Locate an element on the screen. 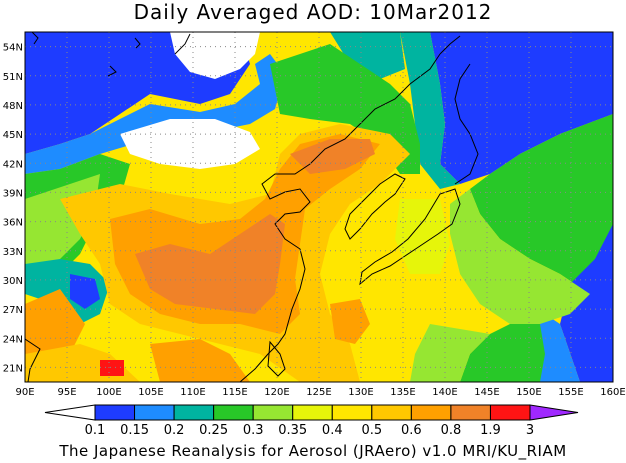 The image size is (626, 463). aod-region-e-green is located at coordinates (541, 209).